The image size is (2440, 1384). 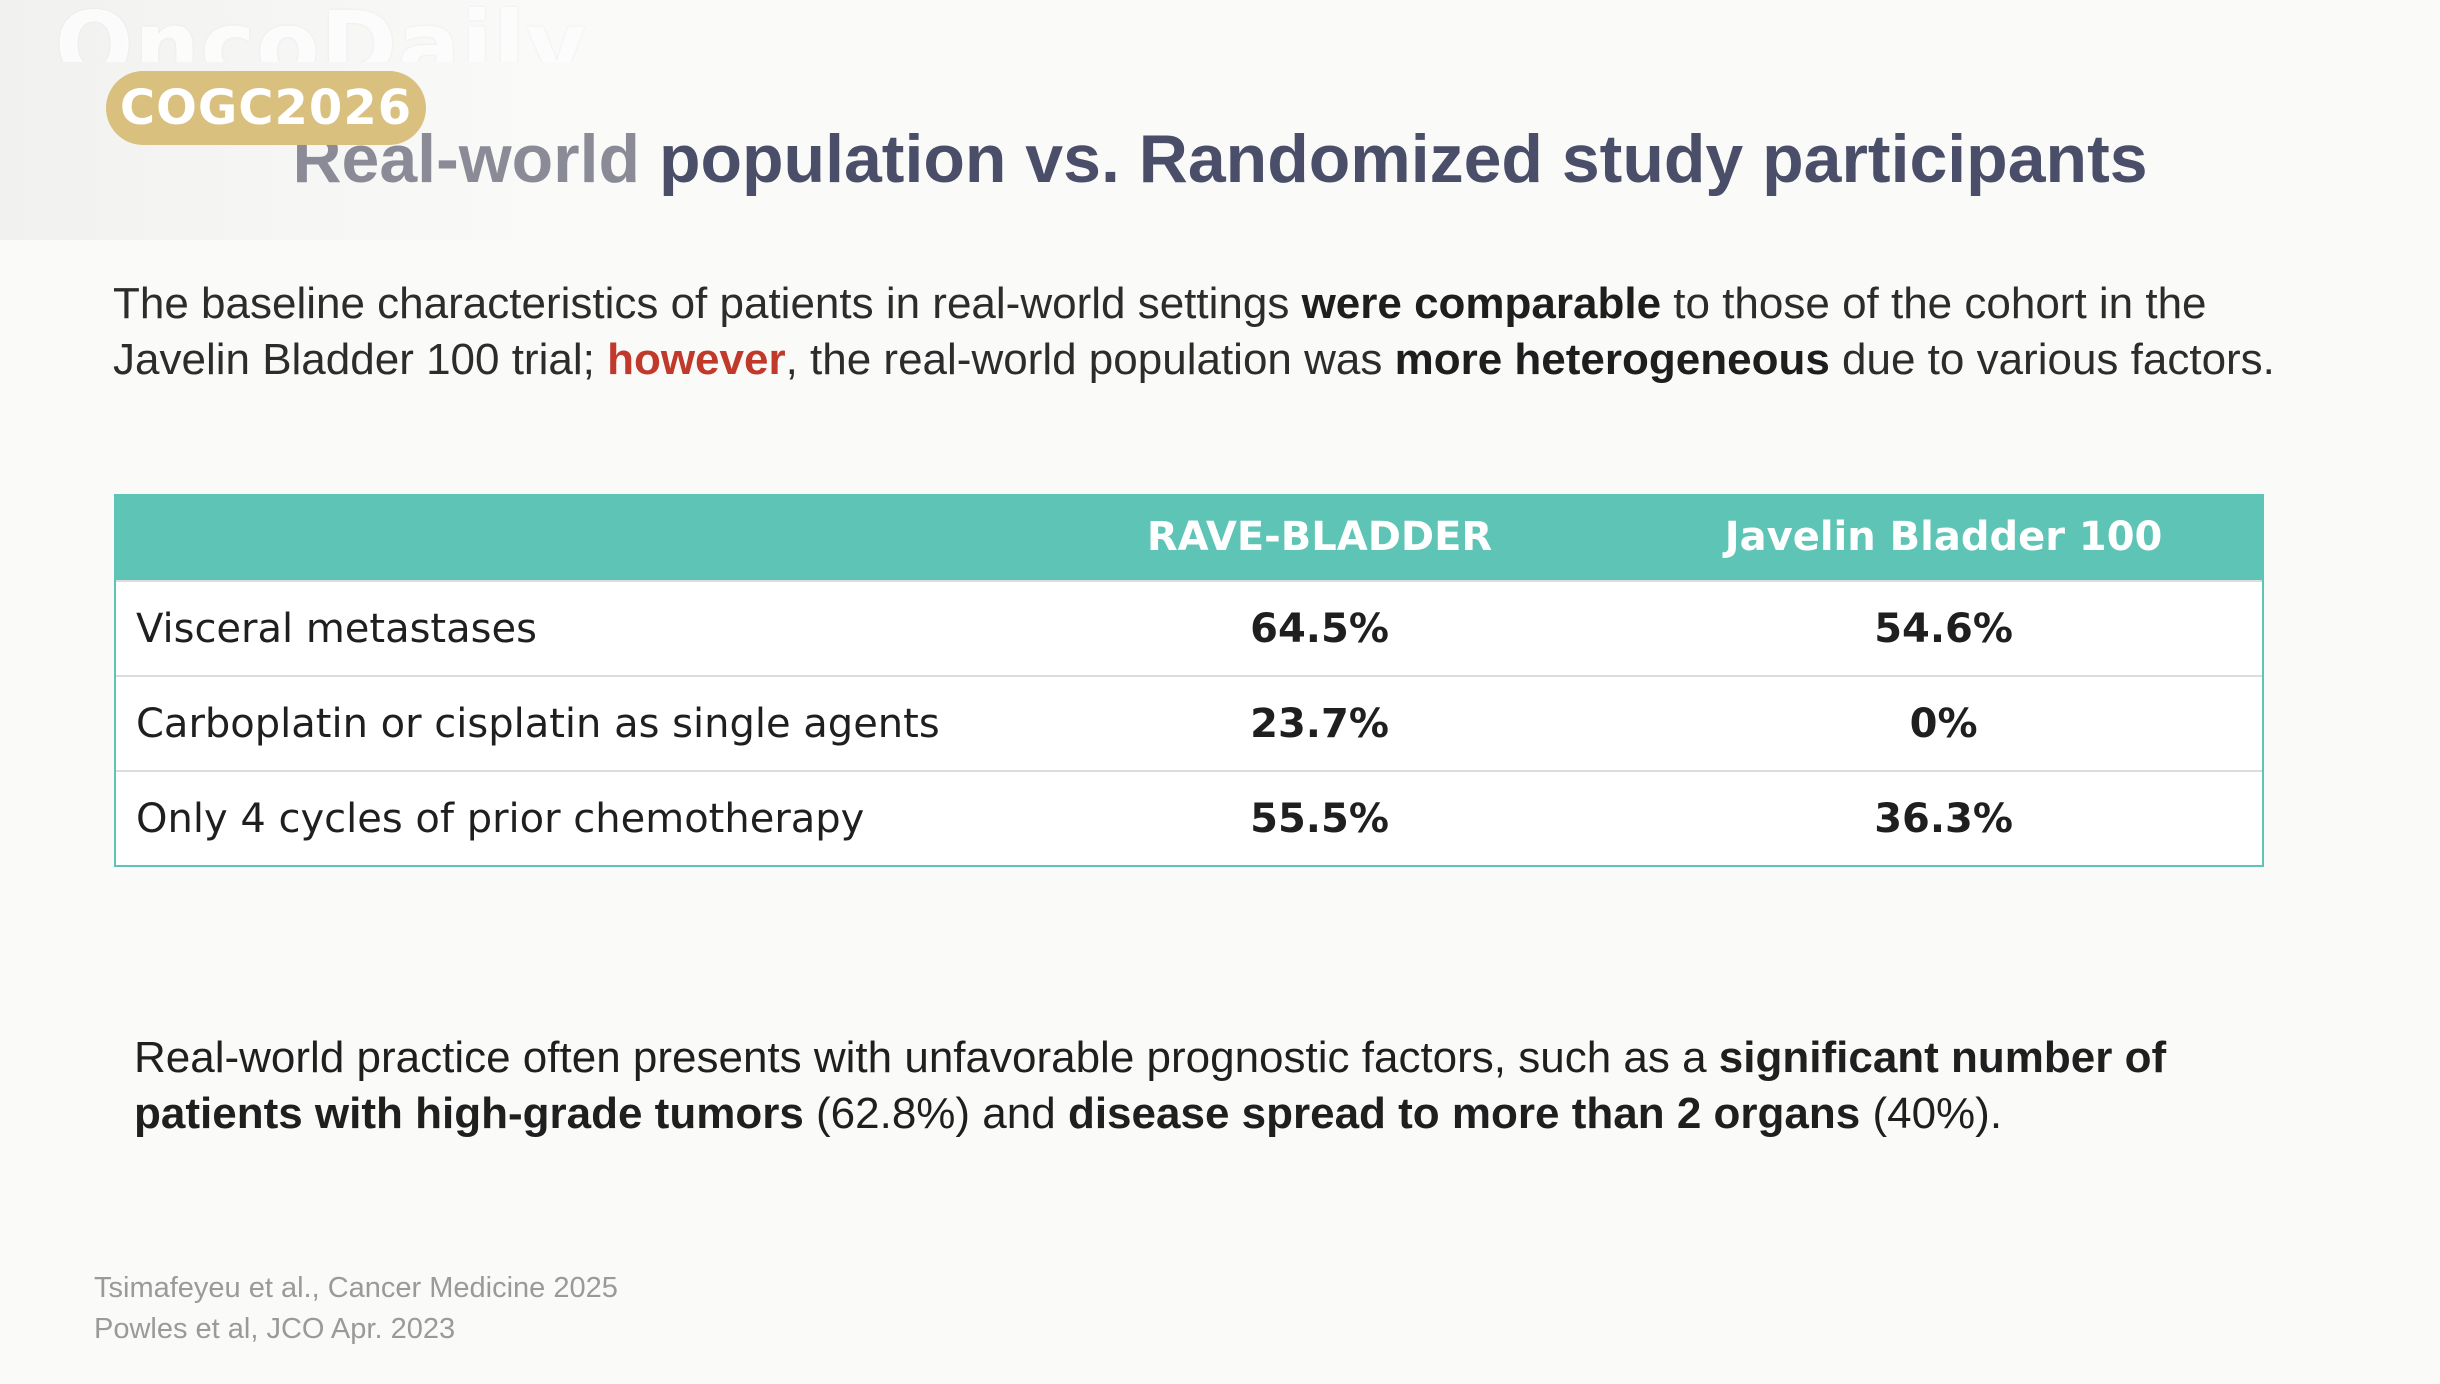 I want to click on table-header: RAVE-BLADDER Javelin Bladder 100, so click(x=1189, y=537).